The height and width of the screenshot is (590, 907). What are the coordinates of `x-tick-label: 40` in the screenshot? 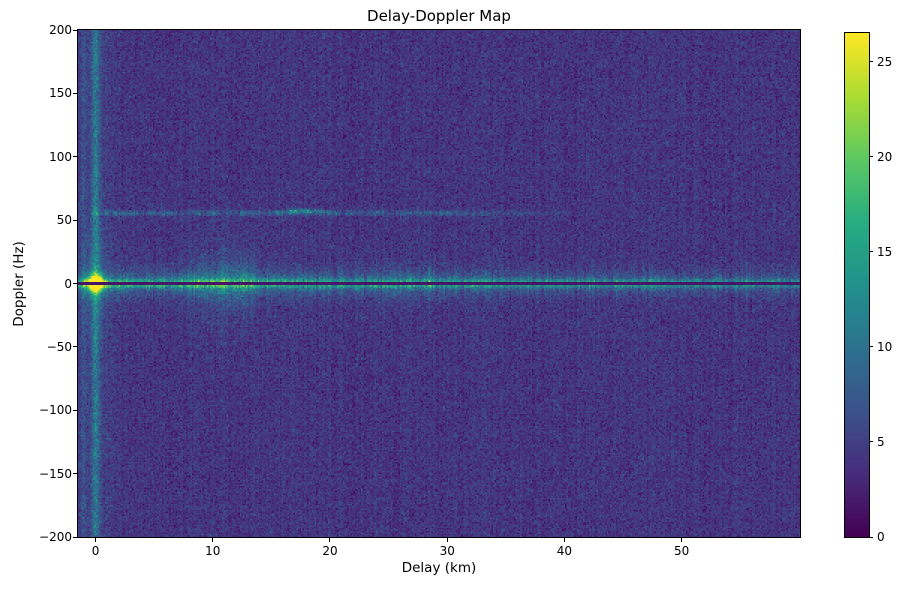 It's located at (564, 551).